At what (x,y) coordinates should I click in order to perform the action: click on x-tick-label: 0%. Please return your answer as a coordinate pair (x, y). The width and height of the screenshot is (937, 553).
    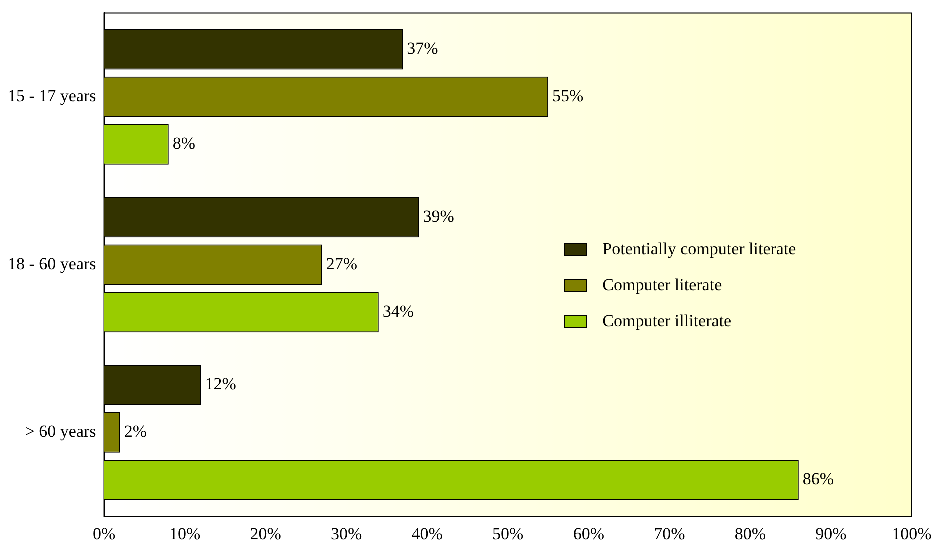
    Looking at the image, I should click on (104, 534).